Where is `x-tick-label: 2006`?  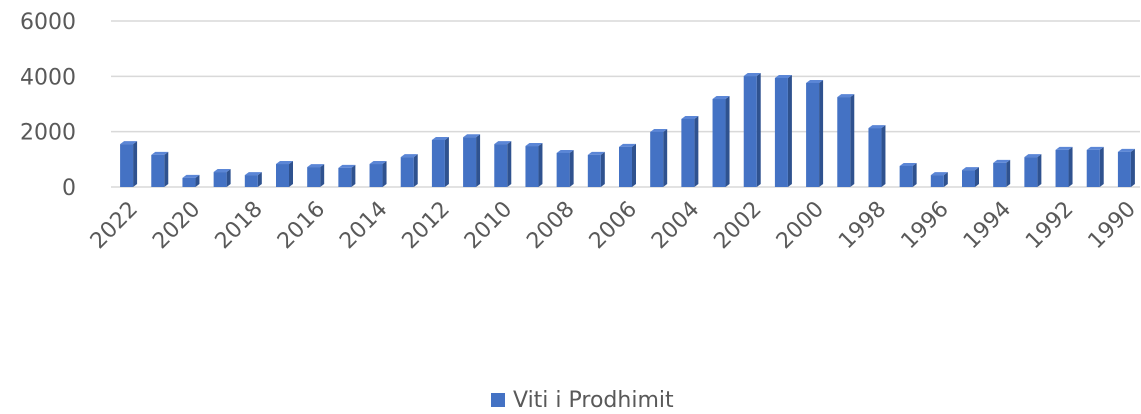
x-tick-label: 2006 is located at coordinates (613, 225).